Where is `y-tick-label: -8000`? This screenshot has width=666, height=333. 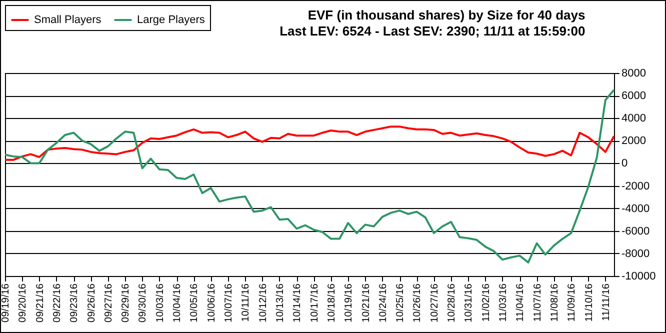 y-tick-label: -8000 is located at coordinates (636, 254).